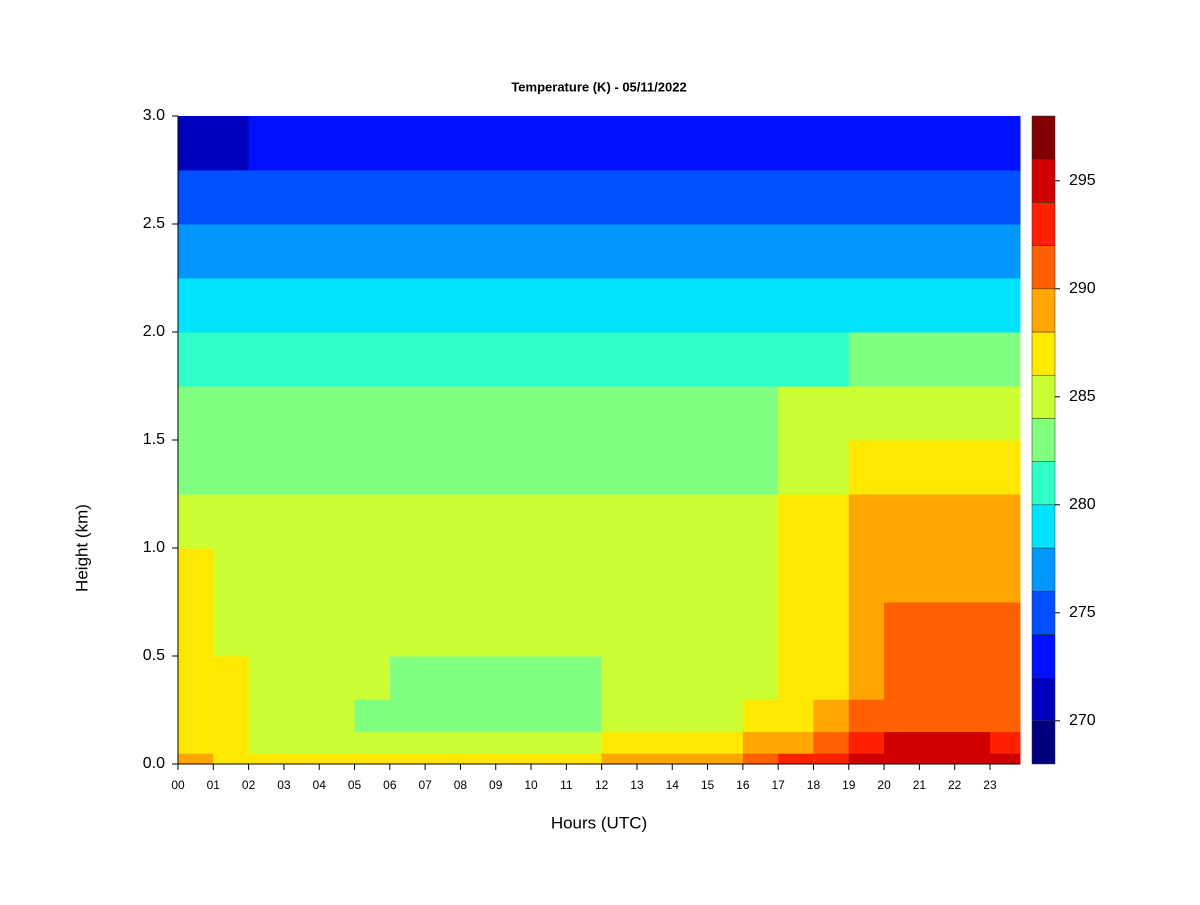  What do you see at coordinates (1082, 180) in the screenshot?
I see `colorbar-tick-label: 295` at bounding box center [1082, 180].